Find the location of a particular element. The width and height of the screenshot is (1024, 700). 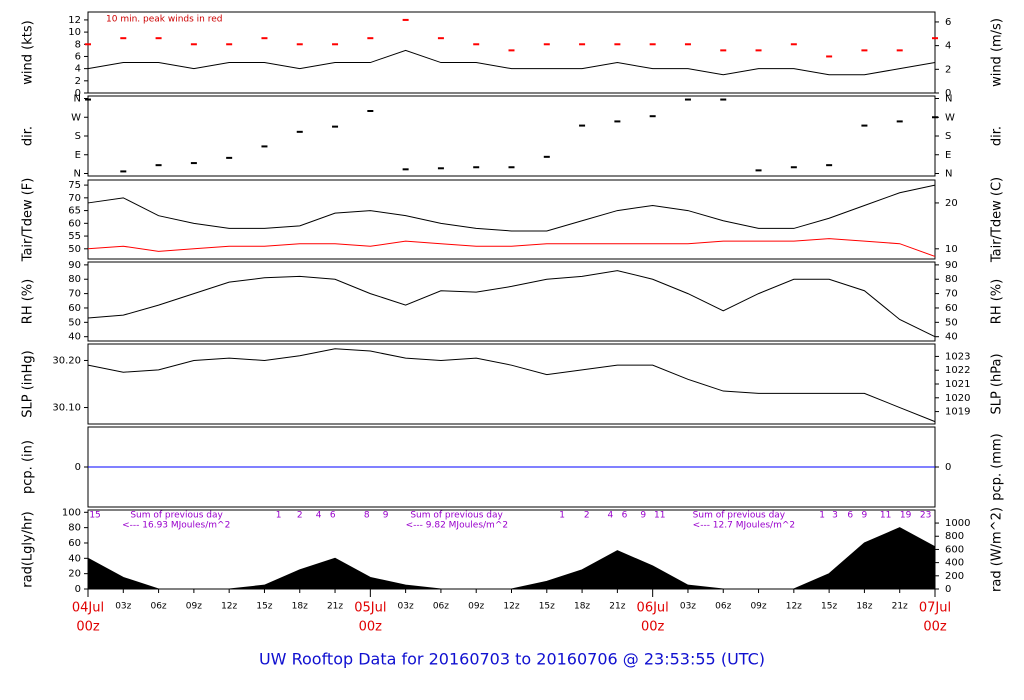

hour-mark: 8 is located at coordinates (367, 516).